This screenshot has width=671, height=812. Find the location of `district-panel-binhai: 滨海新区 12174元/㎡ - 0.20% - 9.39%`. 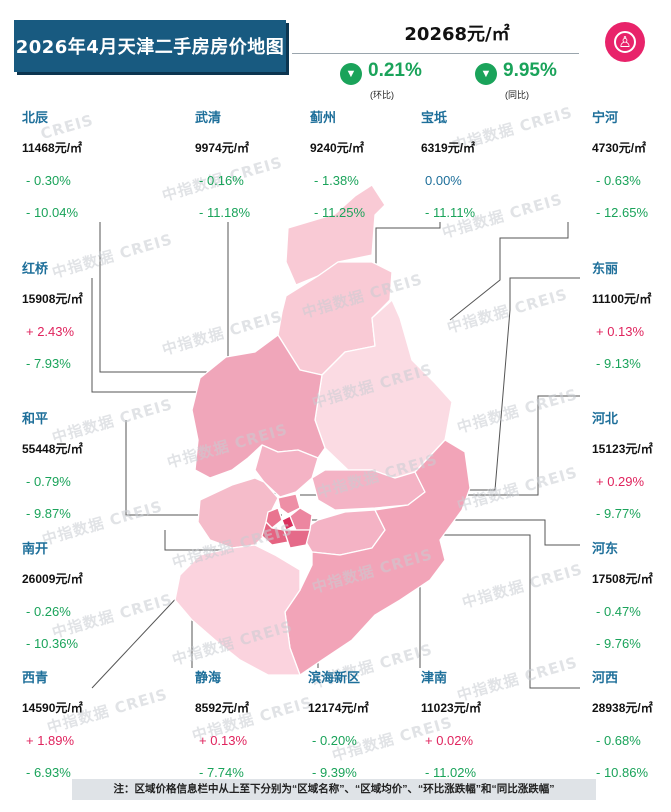

district-panel-binhai: 滨海新区 12174元/㎡ - 0.20% - 9.39% is located at coordinates (358, 723).